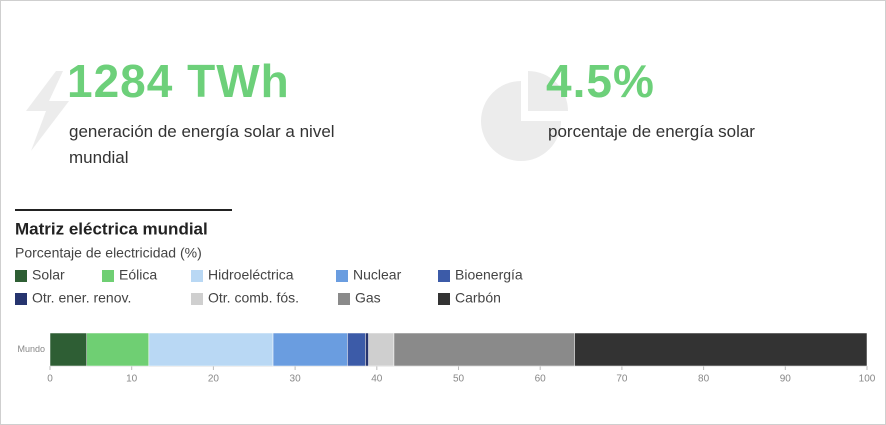  I want to click on x-tick-label: 100, so click(867, 379).